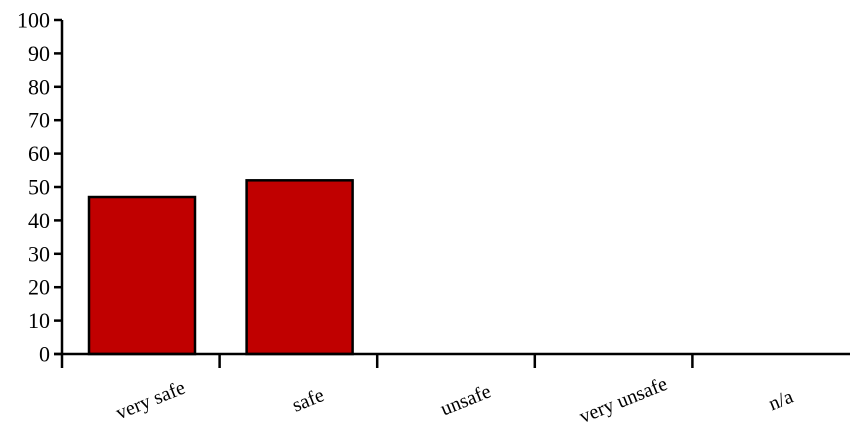 This screenshot has height=442, width=850. Describe the element at coordinates (39, 53) in the screenshot. I see `y-tick-label: 90` at that location.